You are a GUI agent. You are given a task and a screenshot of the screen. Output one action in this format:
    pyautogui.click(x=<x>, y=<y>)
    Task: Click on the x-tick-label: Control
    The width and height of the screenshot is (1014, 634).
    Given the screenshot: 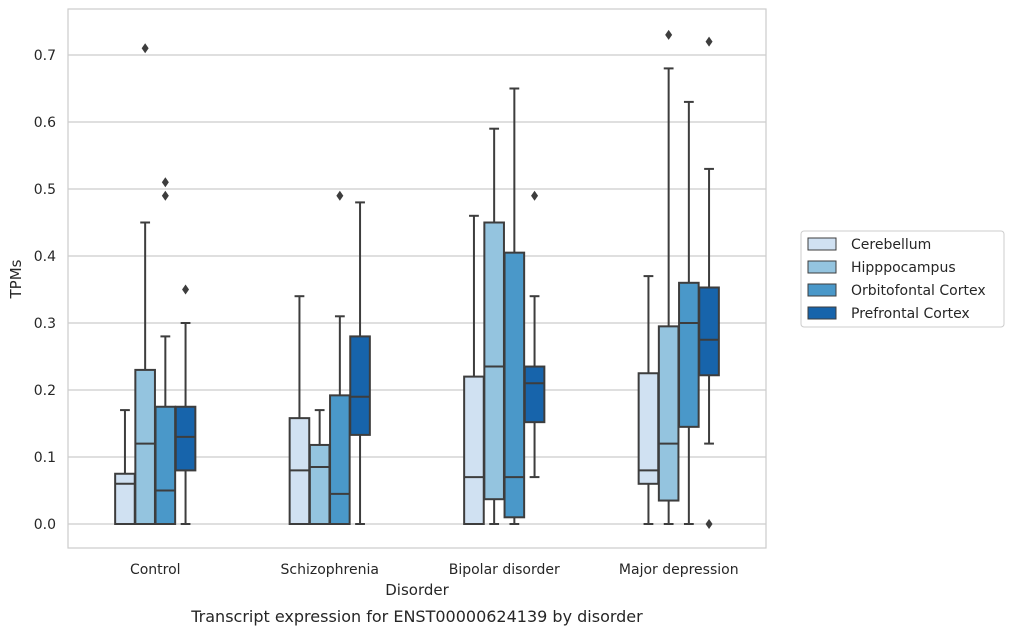 What is the action you would take?
    pyautogui.click(x=155, y=570)
    